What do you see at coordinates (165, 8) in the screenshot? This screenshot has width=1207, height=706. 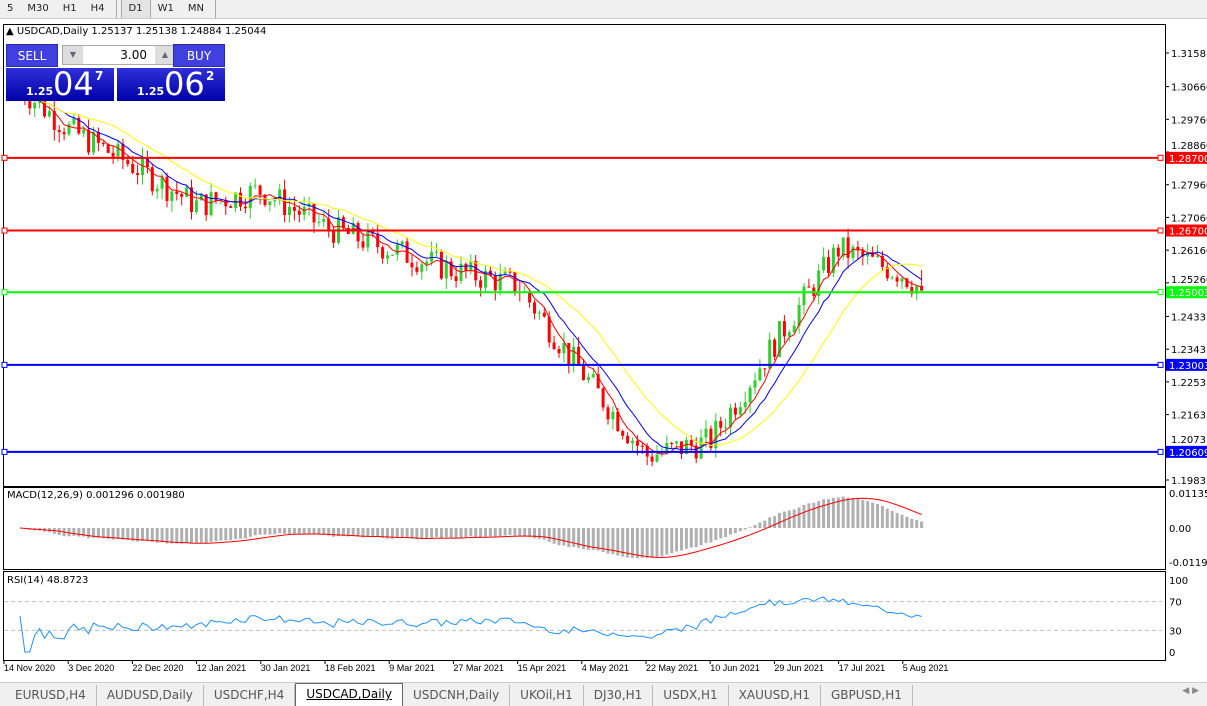 I see `tf-w1: W1` at bounding box center [165, 8].